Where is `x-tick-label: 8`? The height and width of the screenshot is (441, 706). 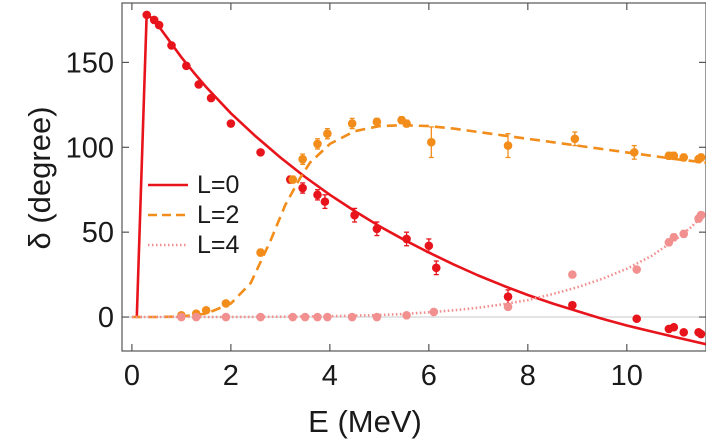 x-tick-label: 8 is located at coordinates (528, 376).